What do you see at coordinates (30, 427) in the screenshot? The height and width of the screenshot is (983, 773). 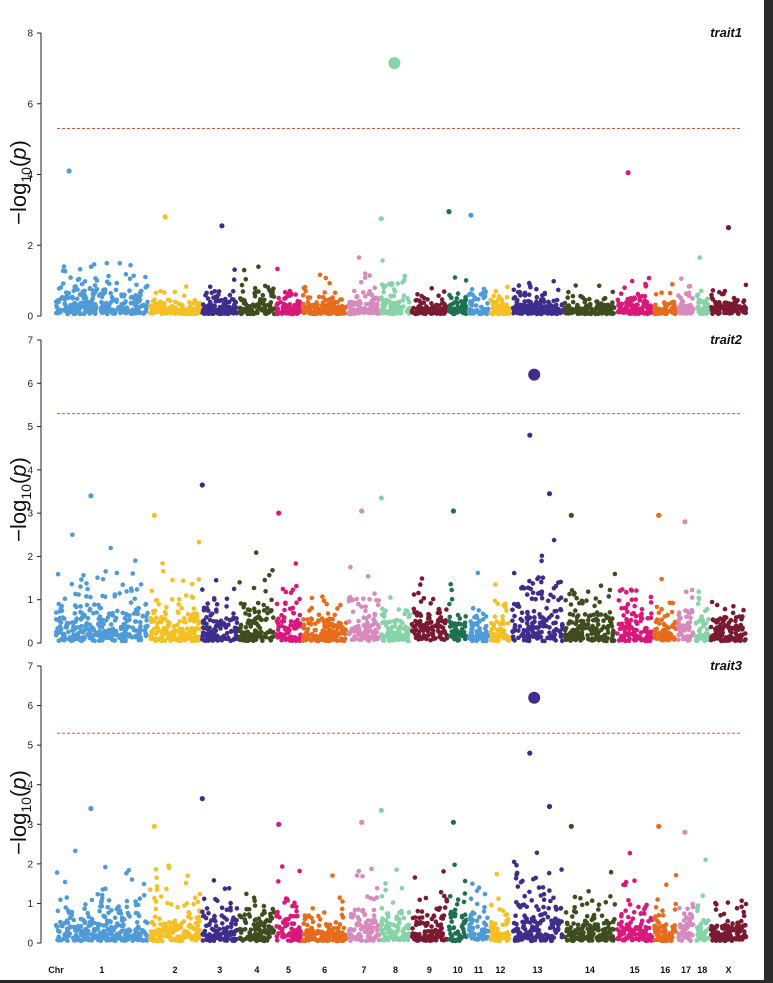 I see `y-tick-label: 5` at bounding box center [30, 427].